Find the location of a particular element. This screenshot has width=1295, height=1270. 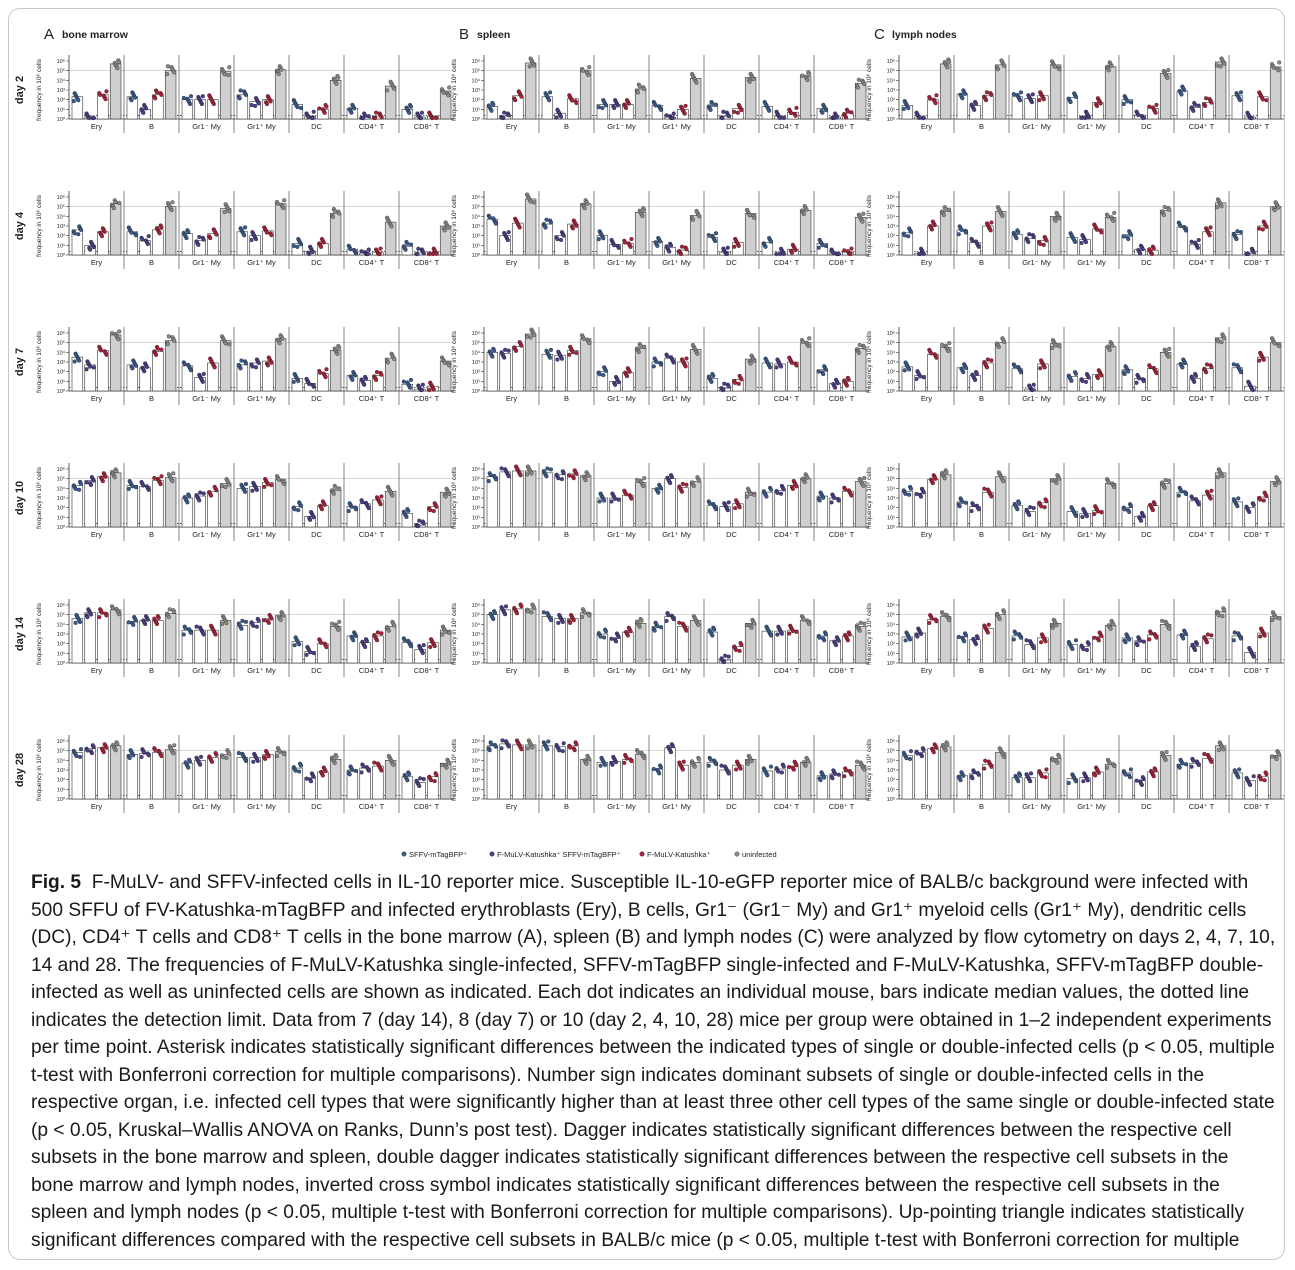

y-tick-label: 10⁶ is located at coordinates (61, 197).